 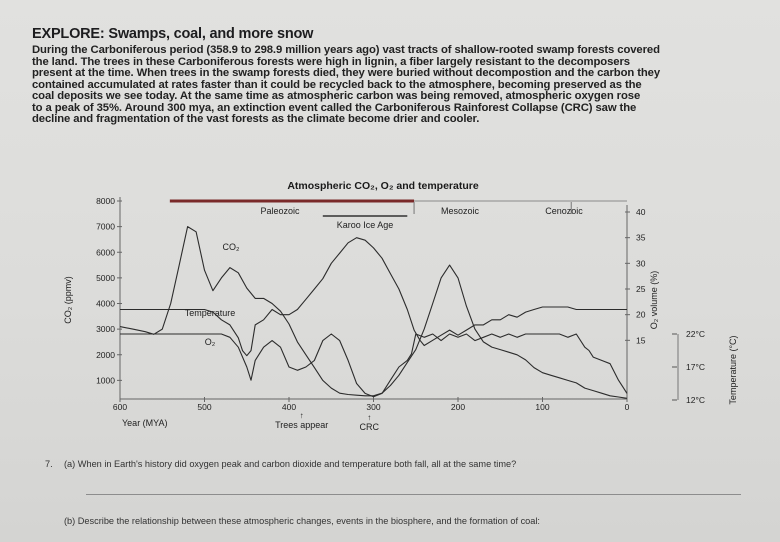 I want to click on x-axis-label: Year (MYA), so click(x=145, y=423).